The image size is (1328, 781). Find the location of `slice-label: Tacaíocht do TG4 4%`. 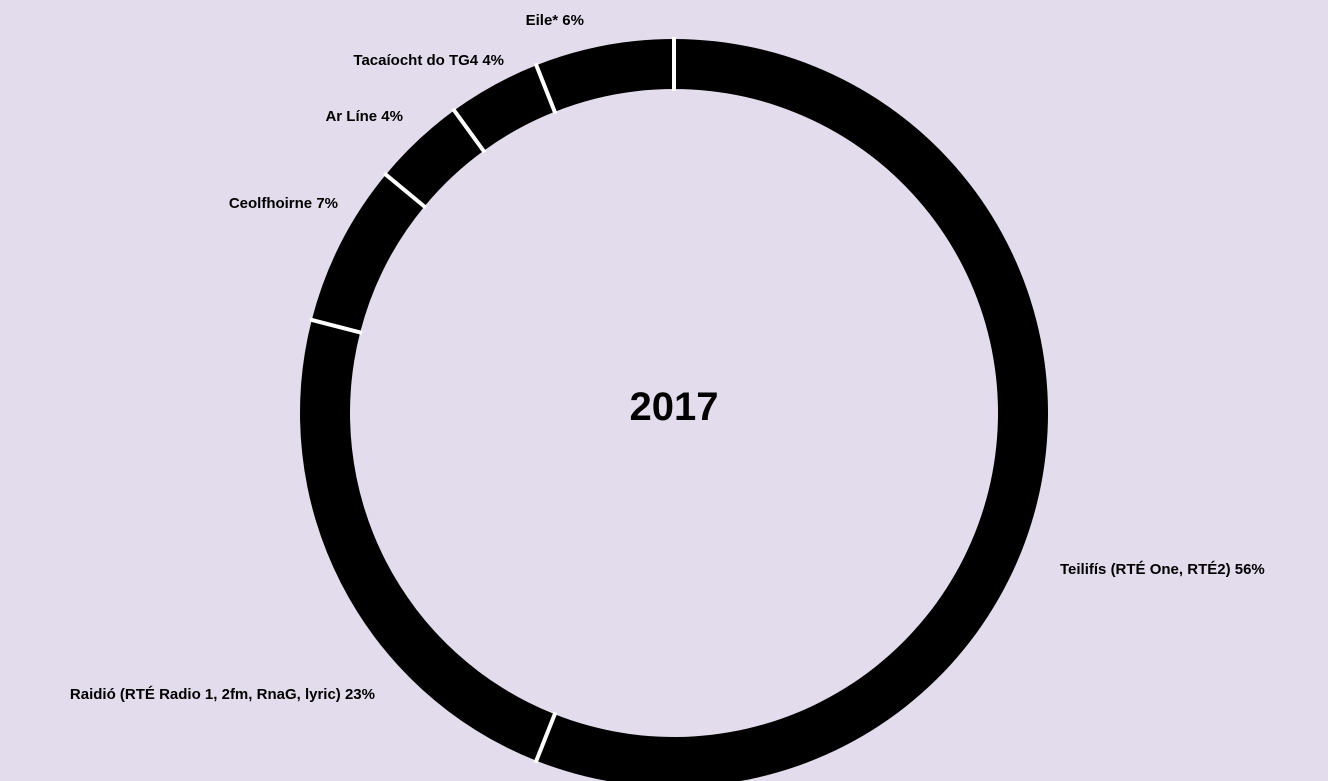

slice-label: Tacaíocht do TG4 4% is located at coordinates (428, 60).